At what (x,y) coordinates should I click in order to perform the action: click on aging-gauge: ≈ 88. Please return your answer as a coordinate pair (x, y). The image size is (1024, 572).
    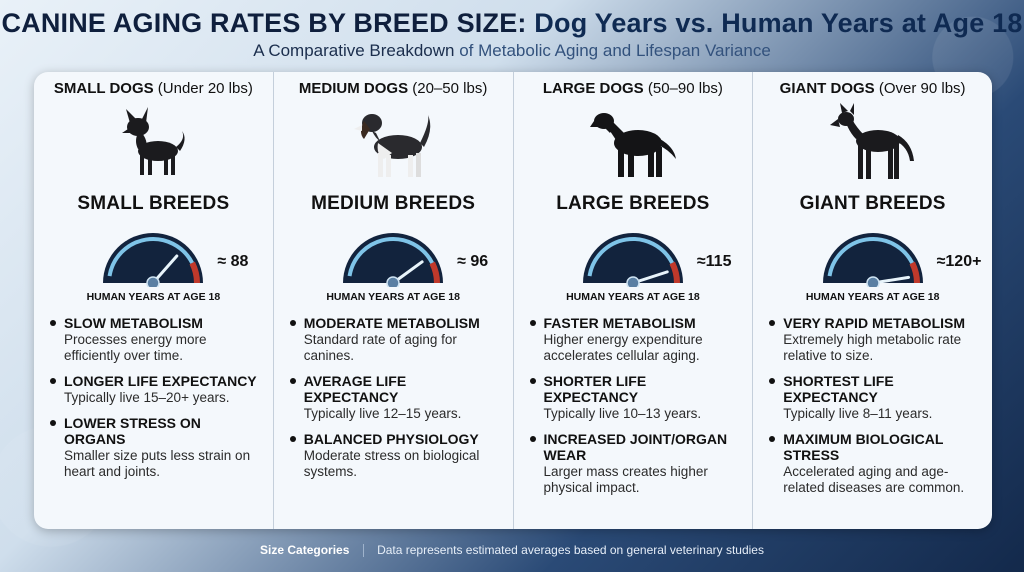
    Looking at the image, I should click on (153, 258).